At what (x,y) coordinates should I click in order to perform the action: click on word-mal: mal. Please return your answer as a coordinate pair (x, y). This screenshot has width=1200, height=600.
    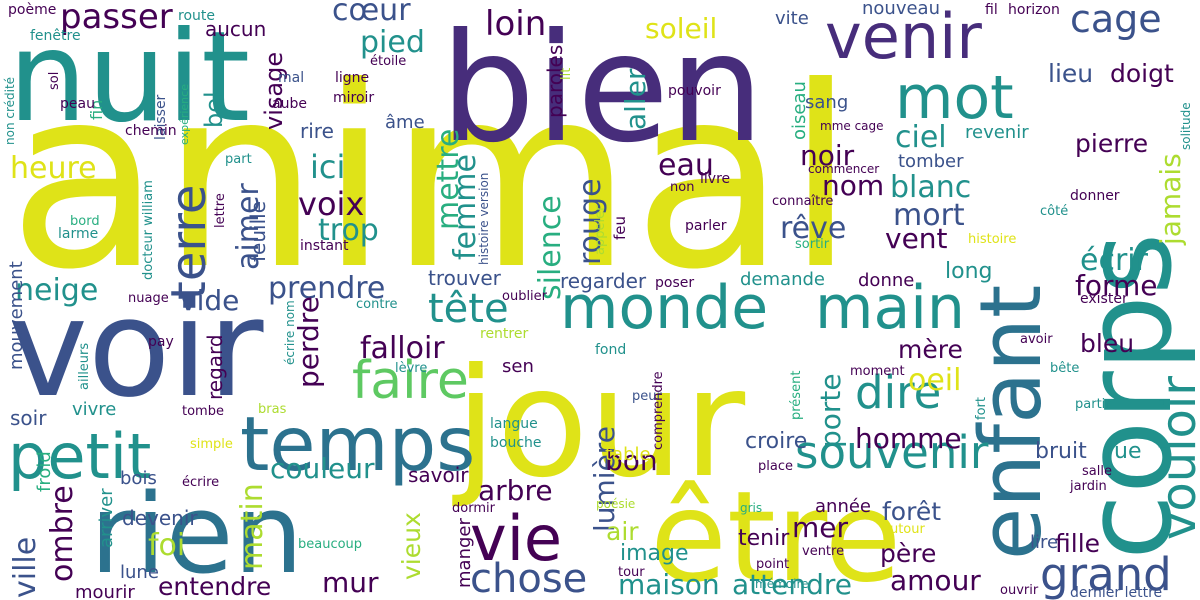
    Looking at the image, I should click on (291, 78).